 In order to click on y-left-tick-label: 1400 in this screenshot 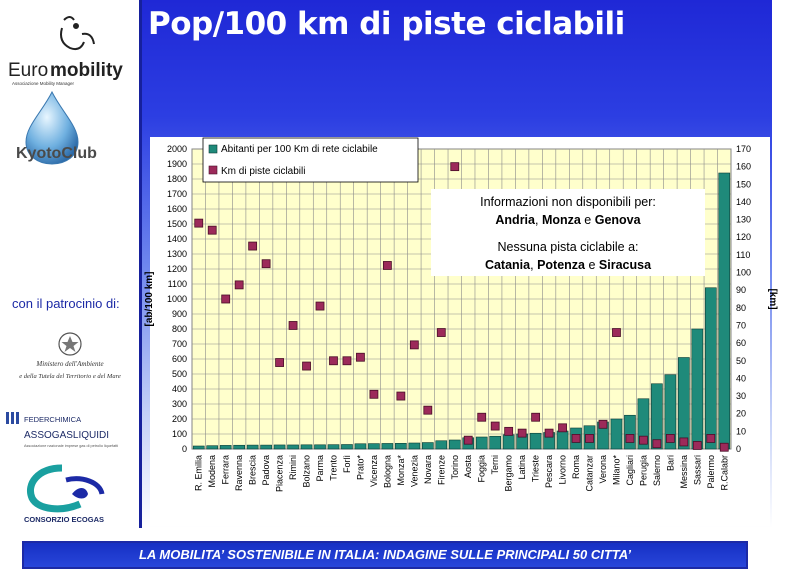, I will do `click(177, 239)`.